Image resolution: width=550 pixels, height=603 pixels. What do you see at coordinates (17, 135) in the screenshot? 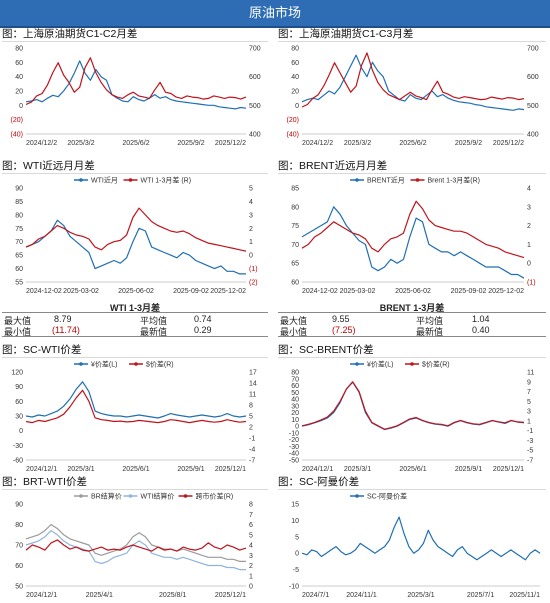
I see `y-tick-label: (40)` at bounding box center [17, 135].